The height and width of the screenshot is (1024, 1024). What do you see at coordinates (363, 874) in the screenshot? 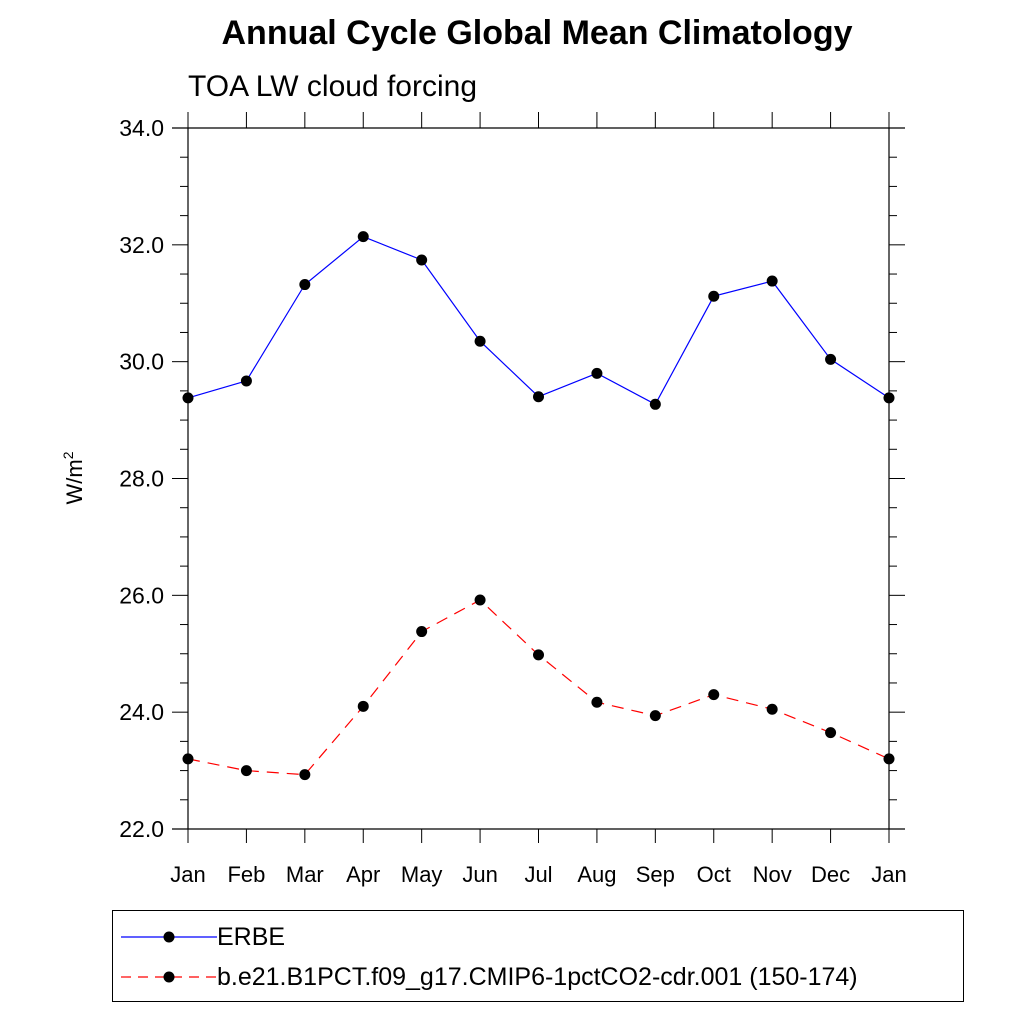
I see `x-tick-label: Apr` at bounding box center [363, 874].